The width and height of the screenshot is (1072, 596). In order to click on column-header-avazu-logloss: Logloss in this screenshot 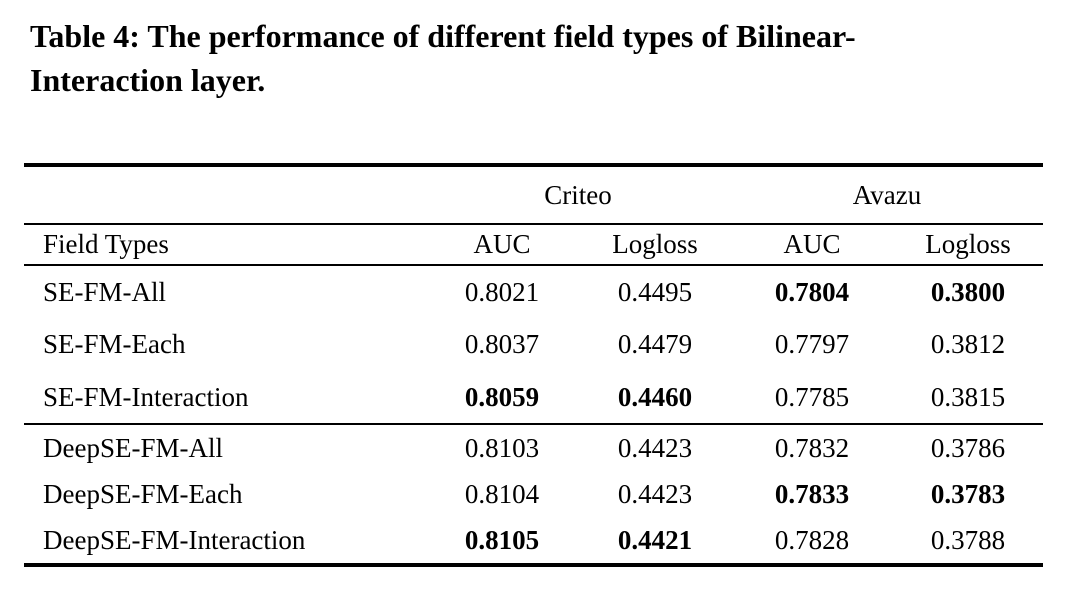, I will do `click(968, 244)`.